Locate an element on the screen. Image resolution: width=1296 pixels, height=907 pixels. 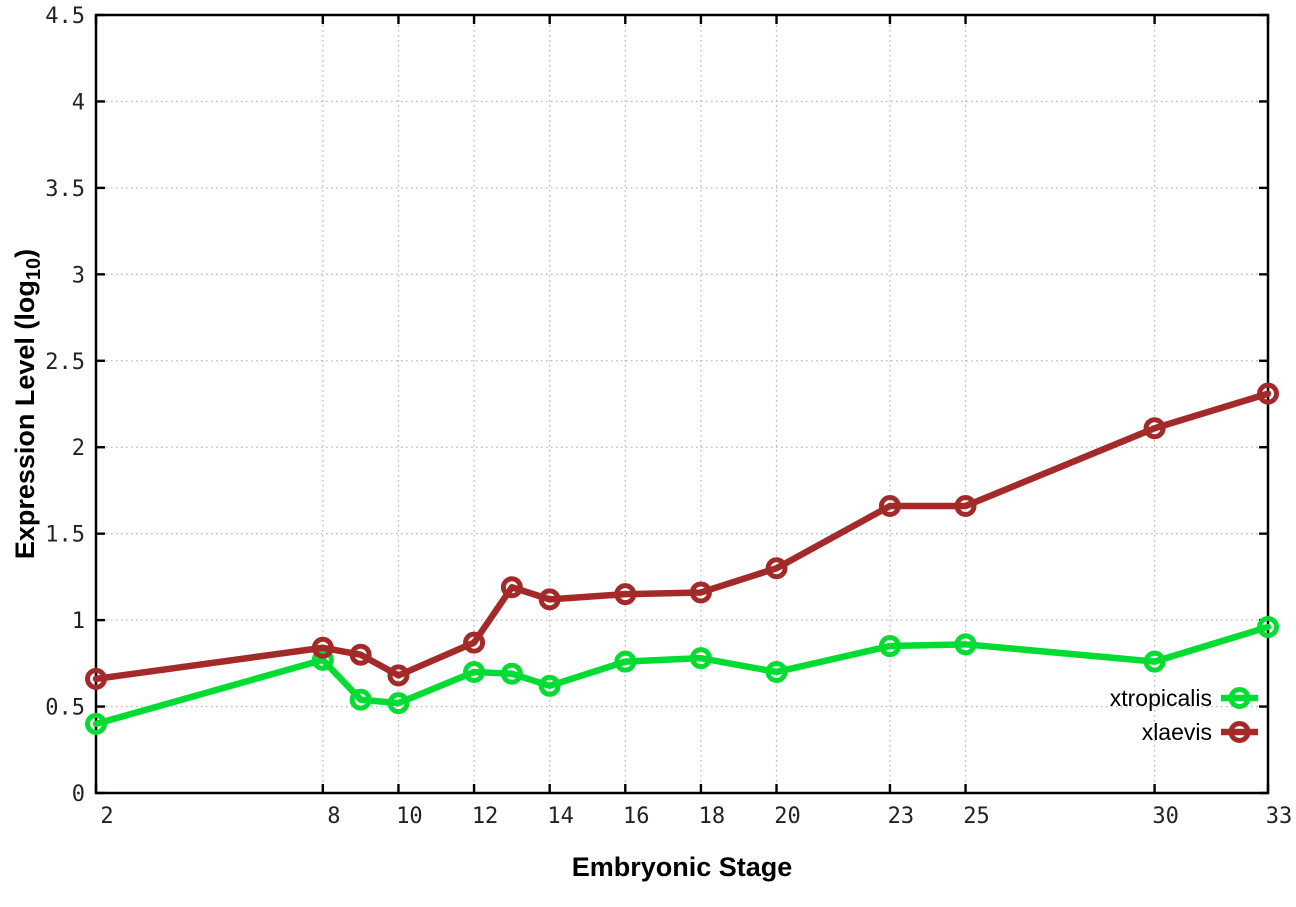
series-xtropicalis is located at coordinates (682, 675).